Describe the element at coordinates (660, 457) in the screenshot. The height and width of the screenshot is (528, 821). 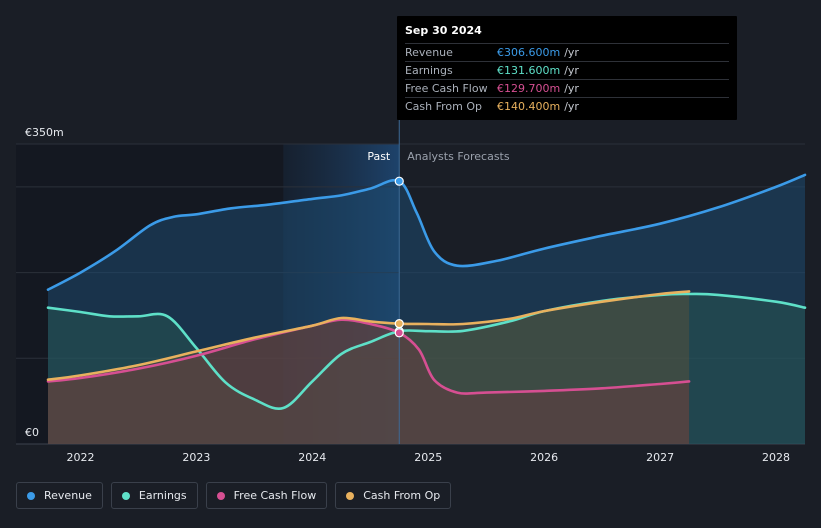
I see `x-tick-label: 2027` at that location.